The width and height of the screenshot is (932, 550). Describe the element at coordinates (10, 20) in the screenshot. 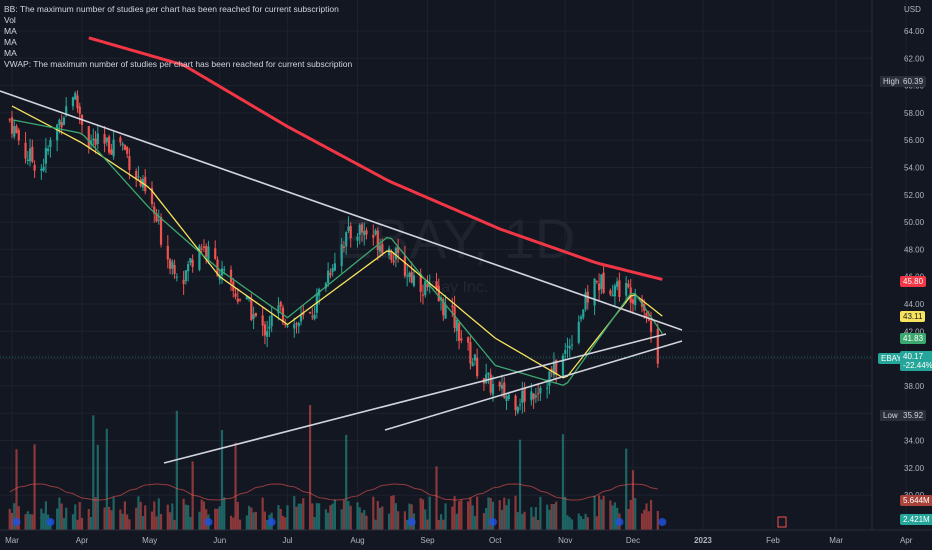

I see `legend-vol: Vol` at that location.